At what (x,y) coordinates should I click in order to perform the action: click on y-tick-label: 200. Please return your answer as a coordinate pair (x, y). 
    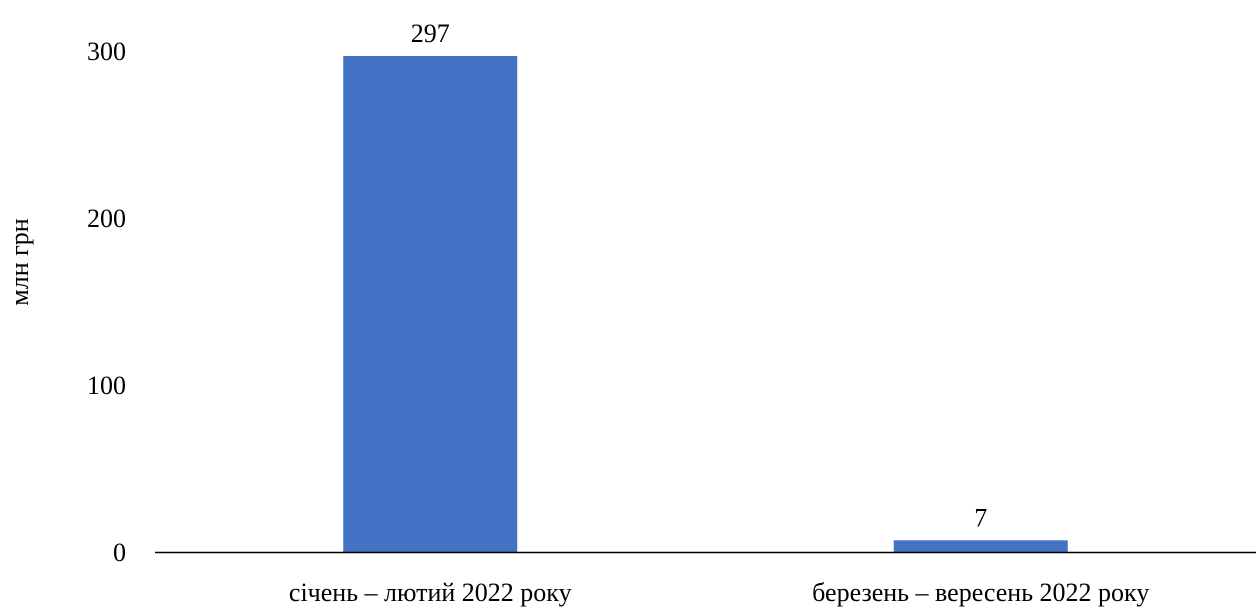
    Looking at the image, I should click on (106, 218).